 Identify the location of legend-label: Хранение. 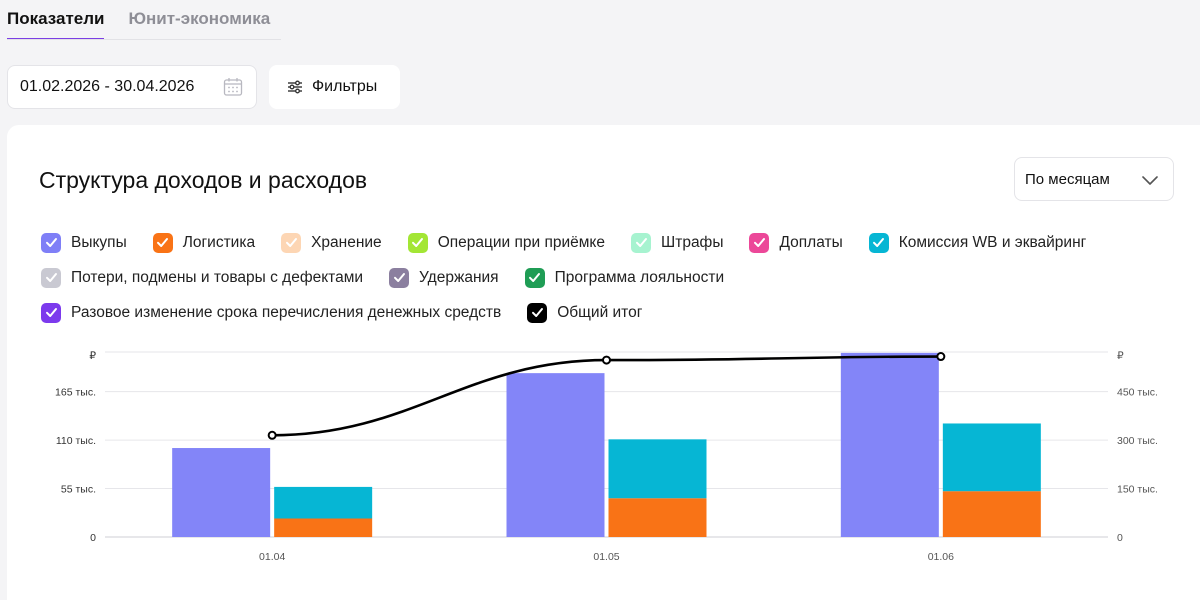
(346, 242).